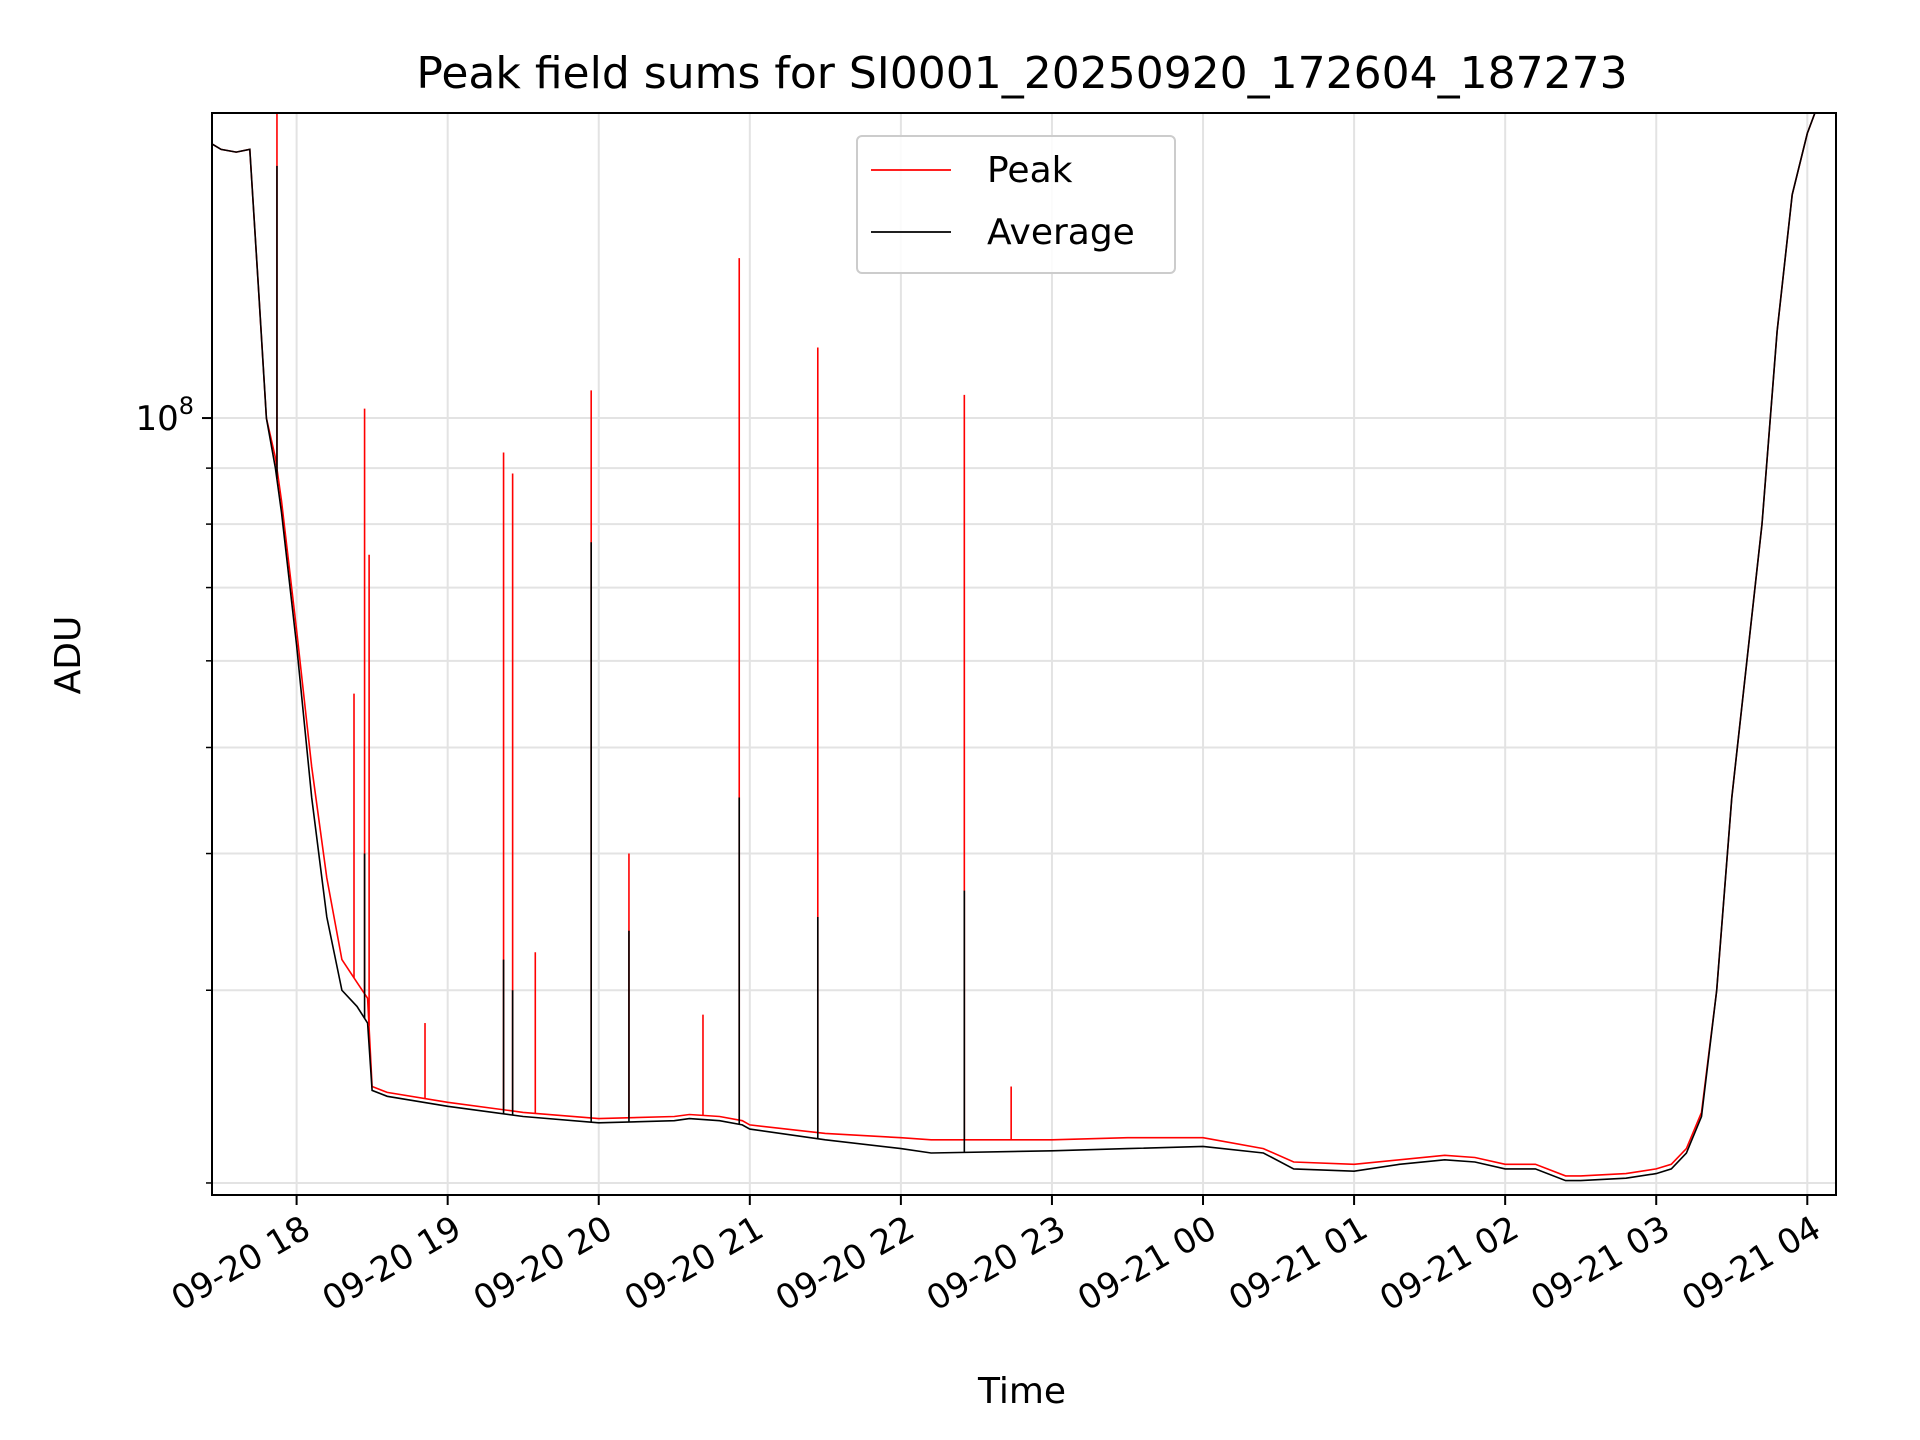 Image resolution: width=1920 pixels, height=1440 pixels. I want to click on x-tick-label: 09-21 04, so click(1751, 1263).